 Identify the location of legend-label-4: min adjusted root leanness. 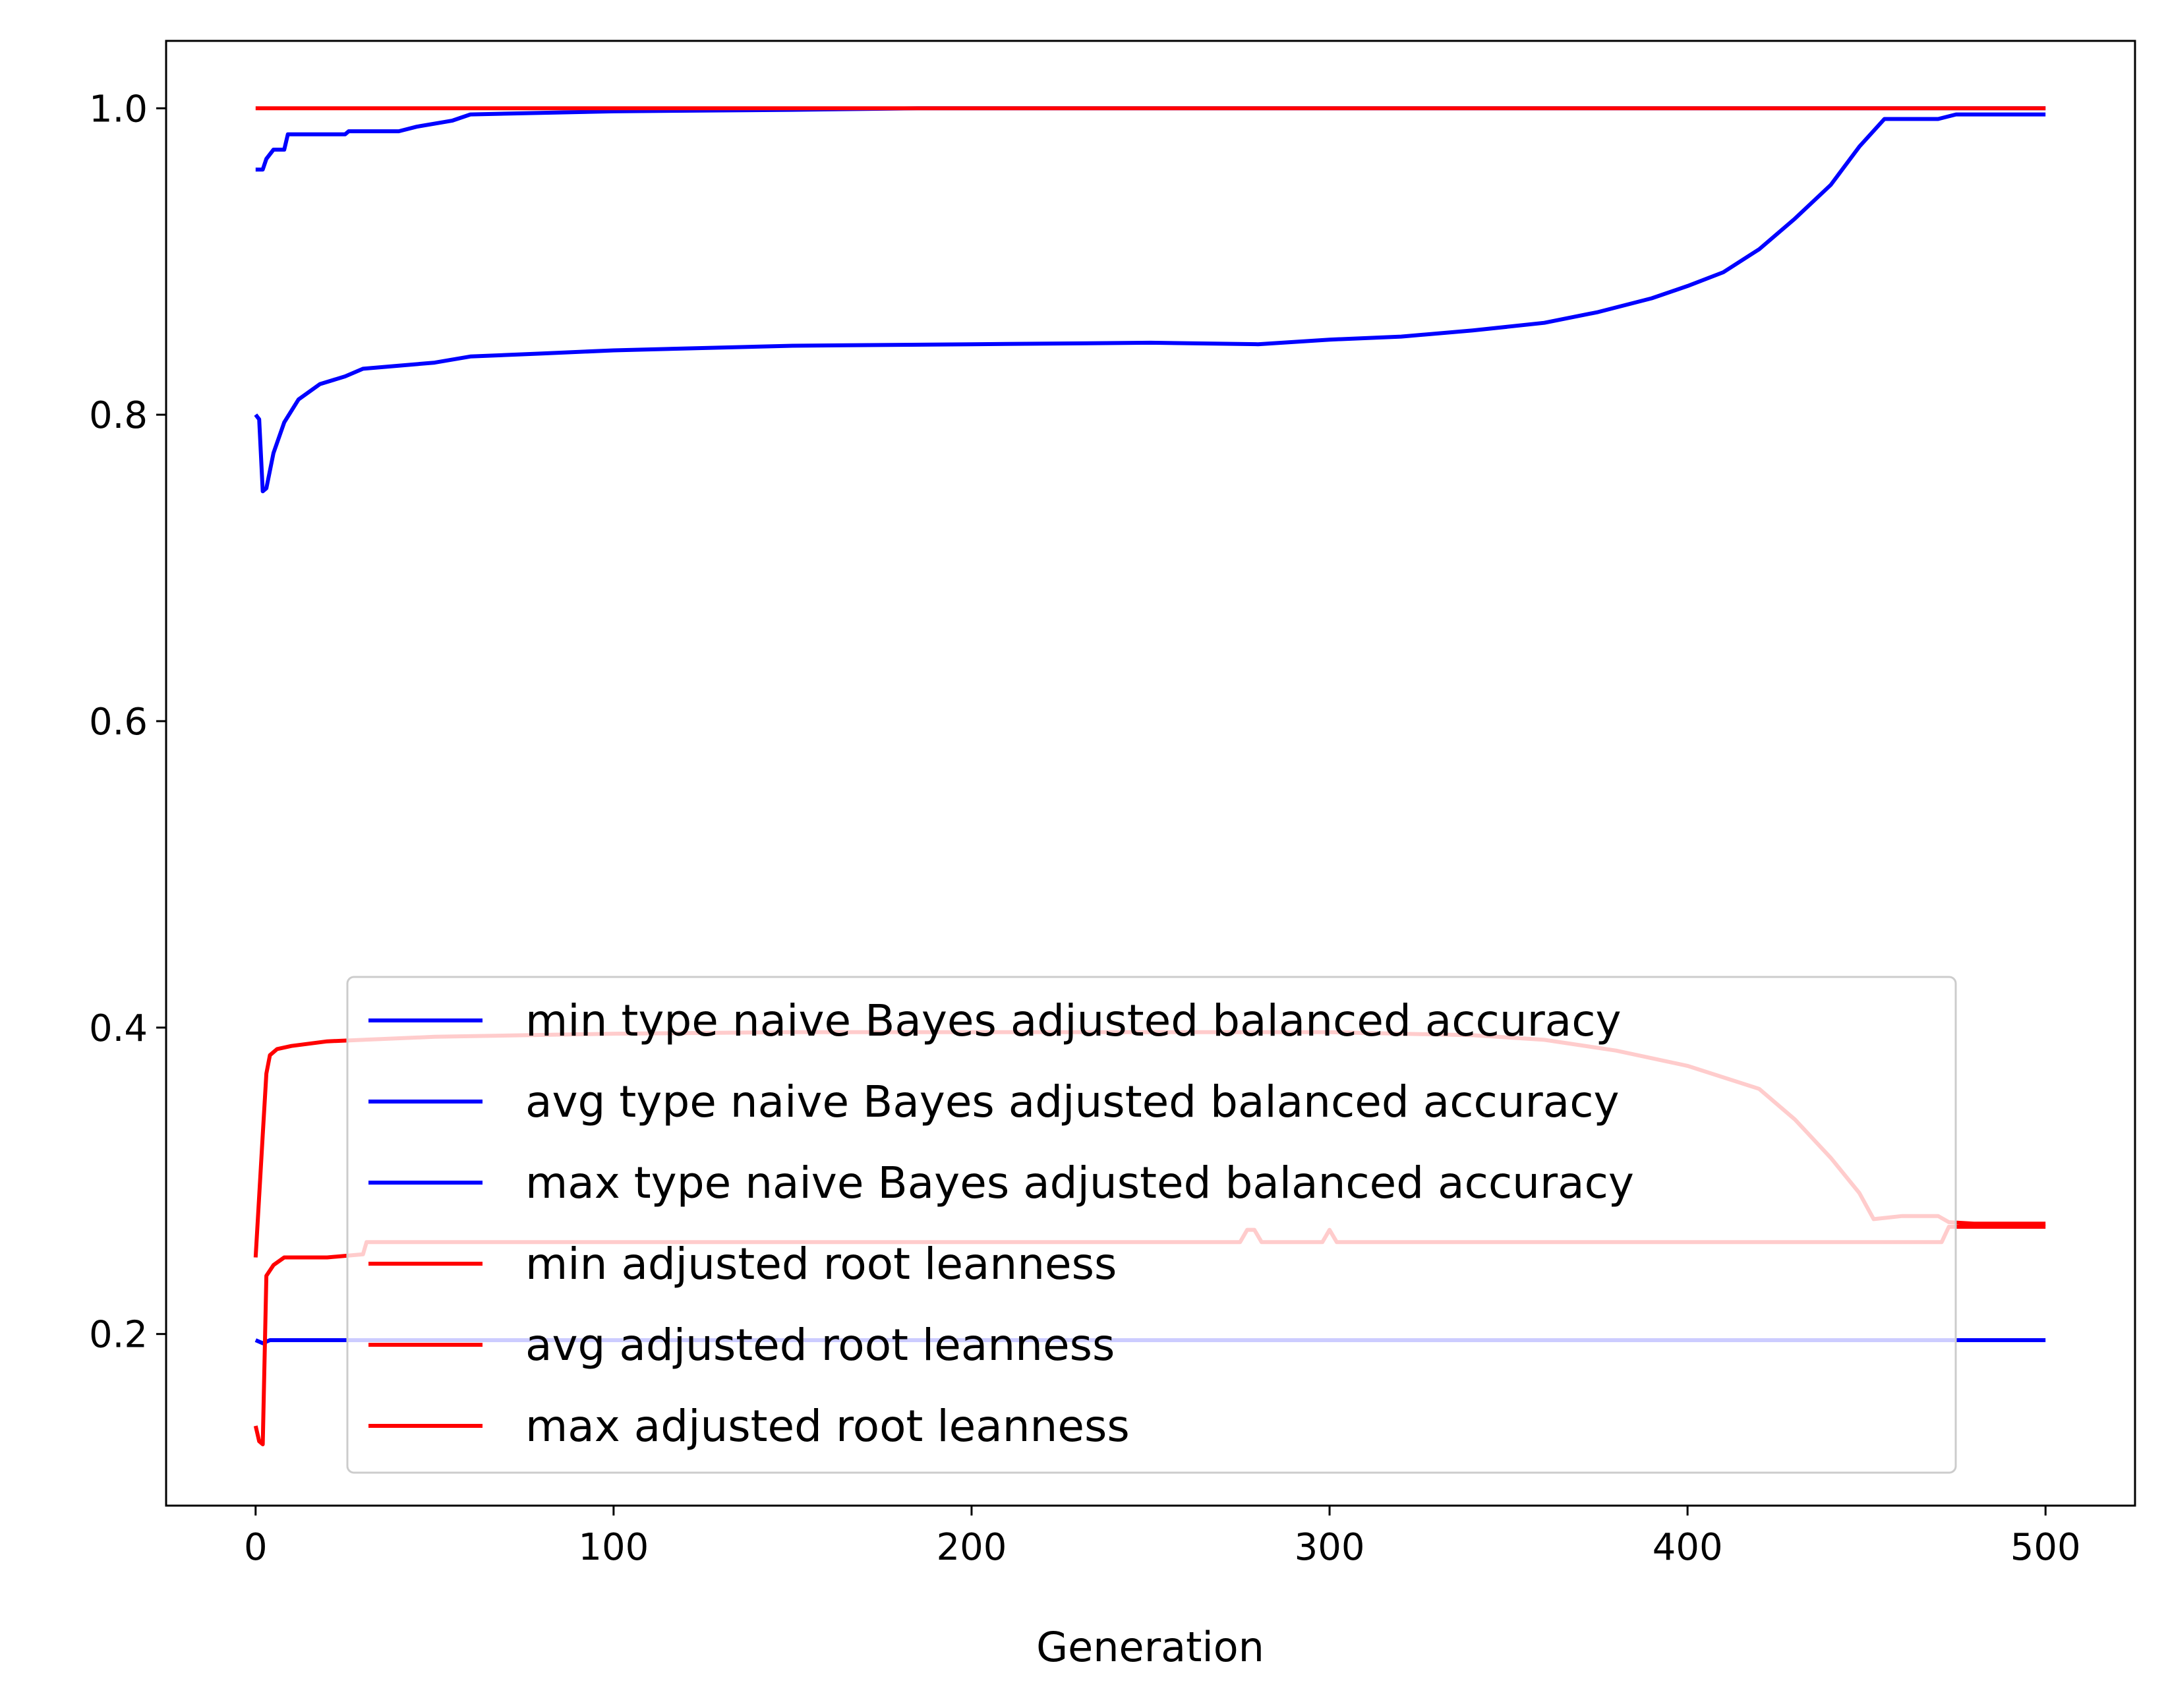
(821, 1264).